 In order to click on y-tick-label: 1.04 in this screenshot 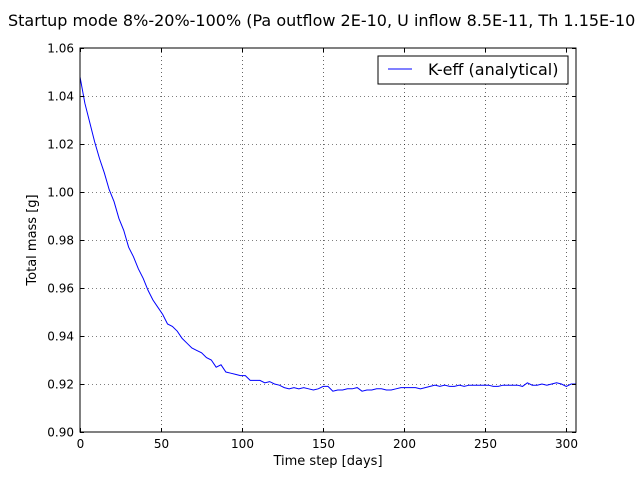, I will do `click(60, 97)`.